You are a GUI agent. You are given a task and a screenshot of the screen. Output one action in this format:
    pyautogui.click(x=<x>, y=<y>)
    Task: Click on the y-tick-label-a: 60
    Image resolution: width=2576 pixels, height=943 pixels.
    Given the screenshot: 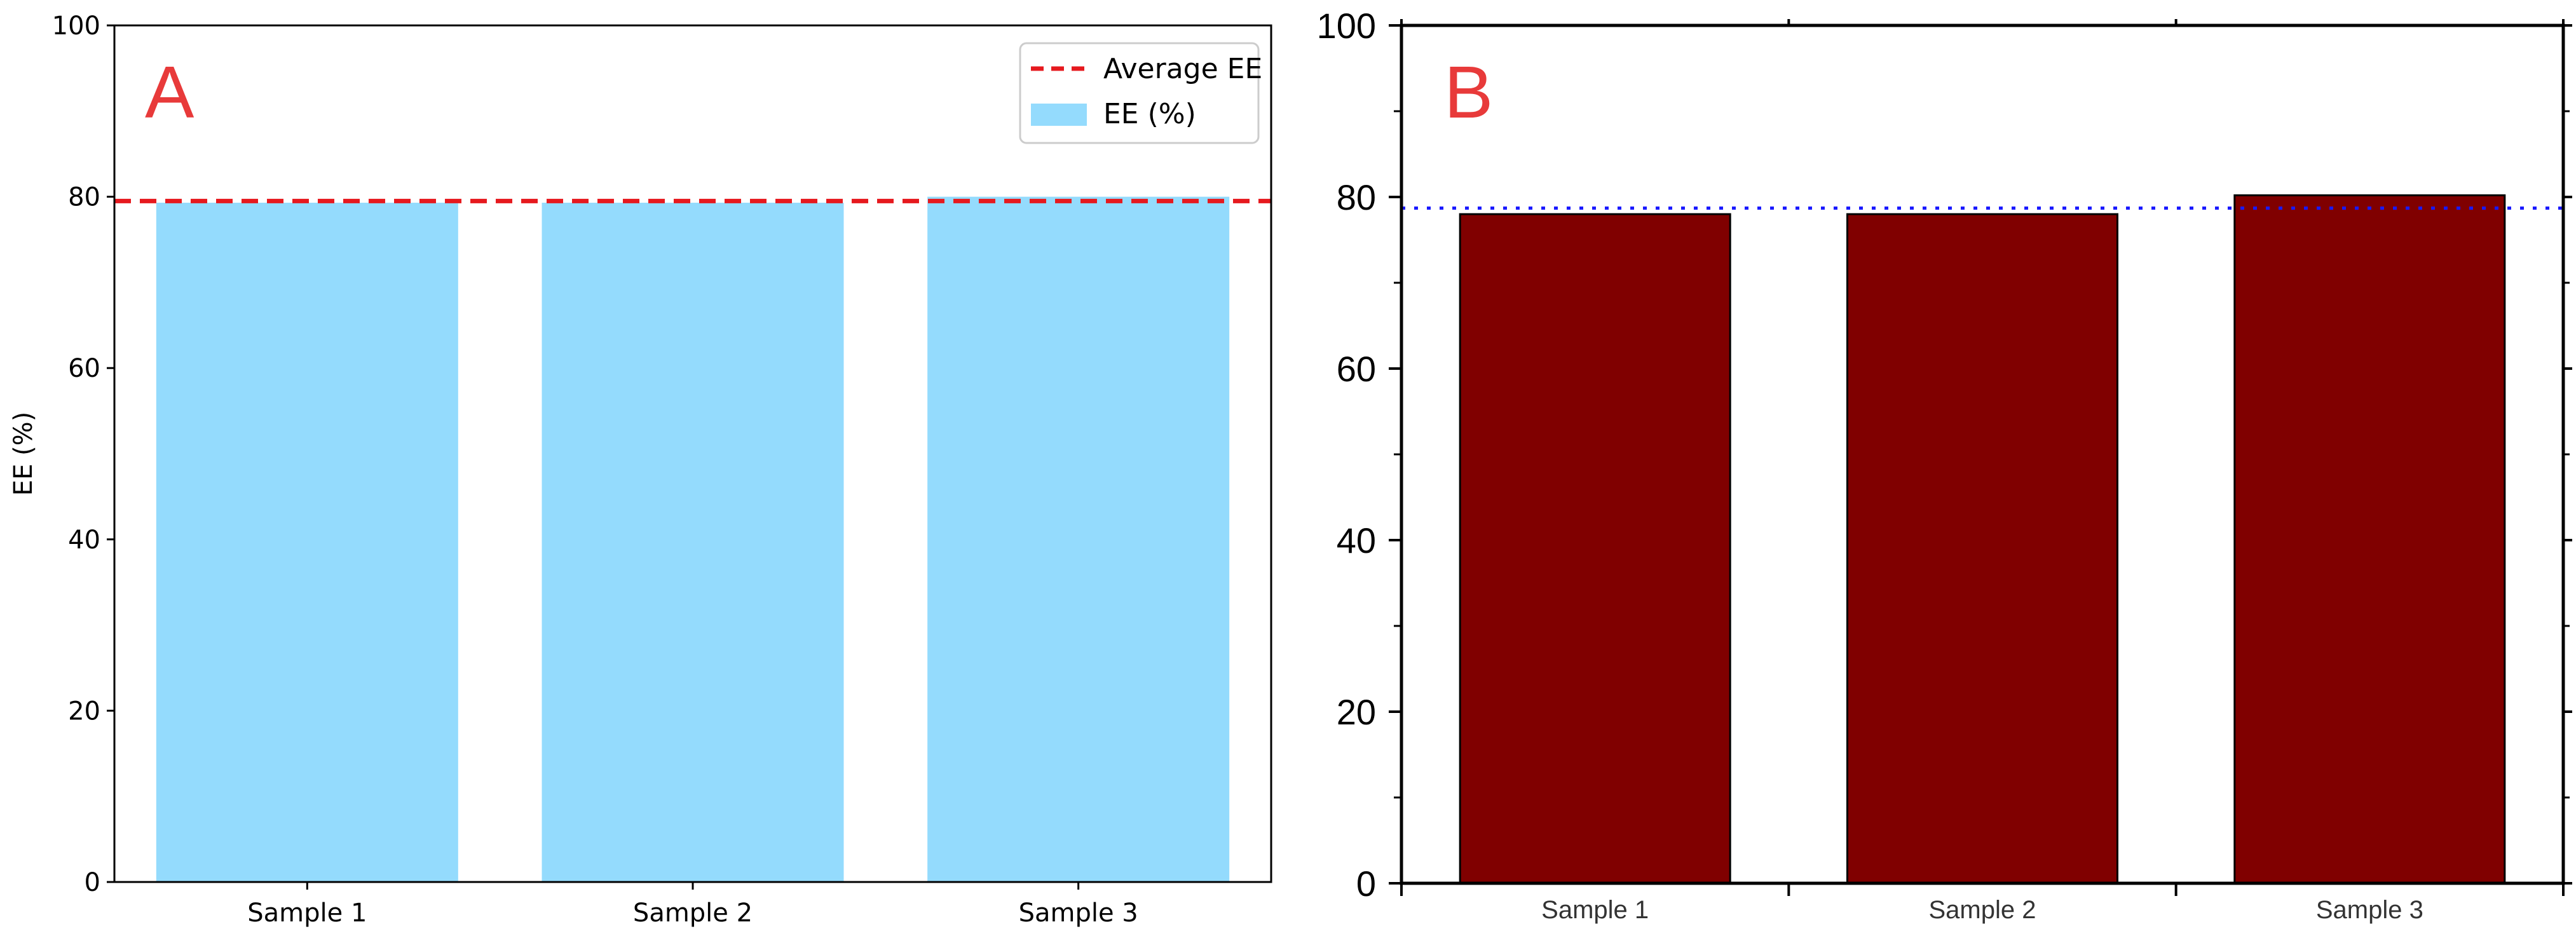 What is the action you would take?
    pyautogui.click(x=84, y=368)
    